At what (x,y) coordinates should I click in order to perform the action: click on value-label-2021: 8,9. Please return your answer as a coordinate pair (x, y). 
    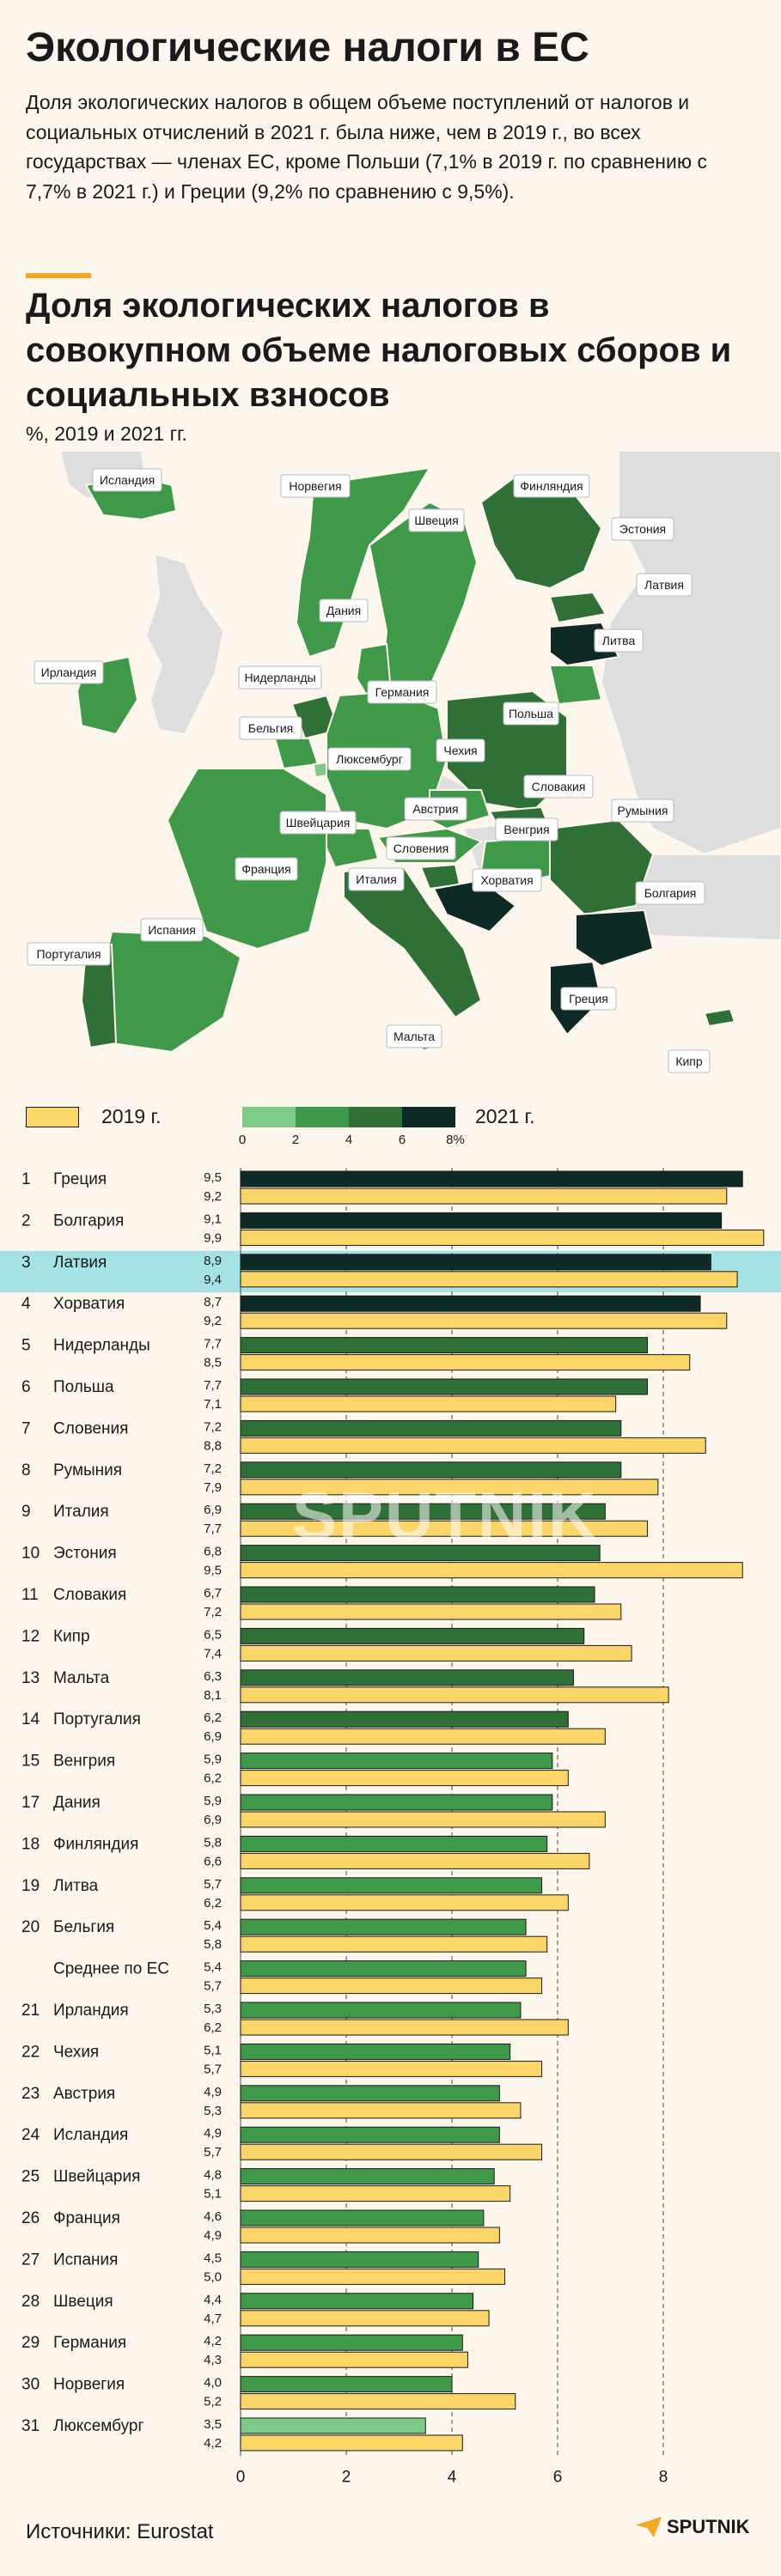
    Looking at the image, I should click on (213, 1261).